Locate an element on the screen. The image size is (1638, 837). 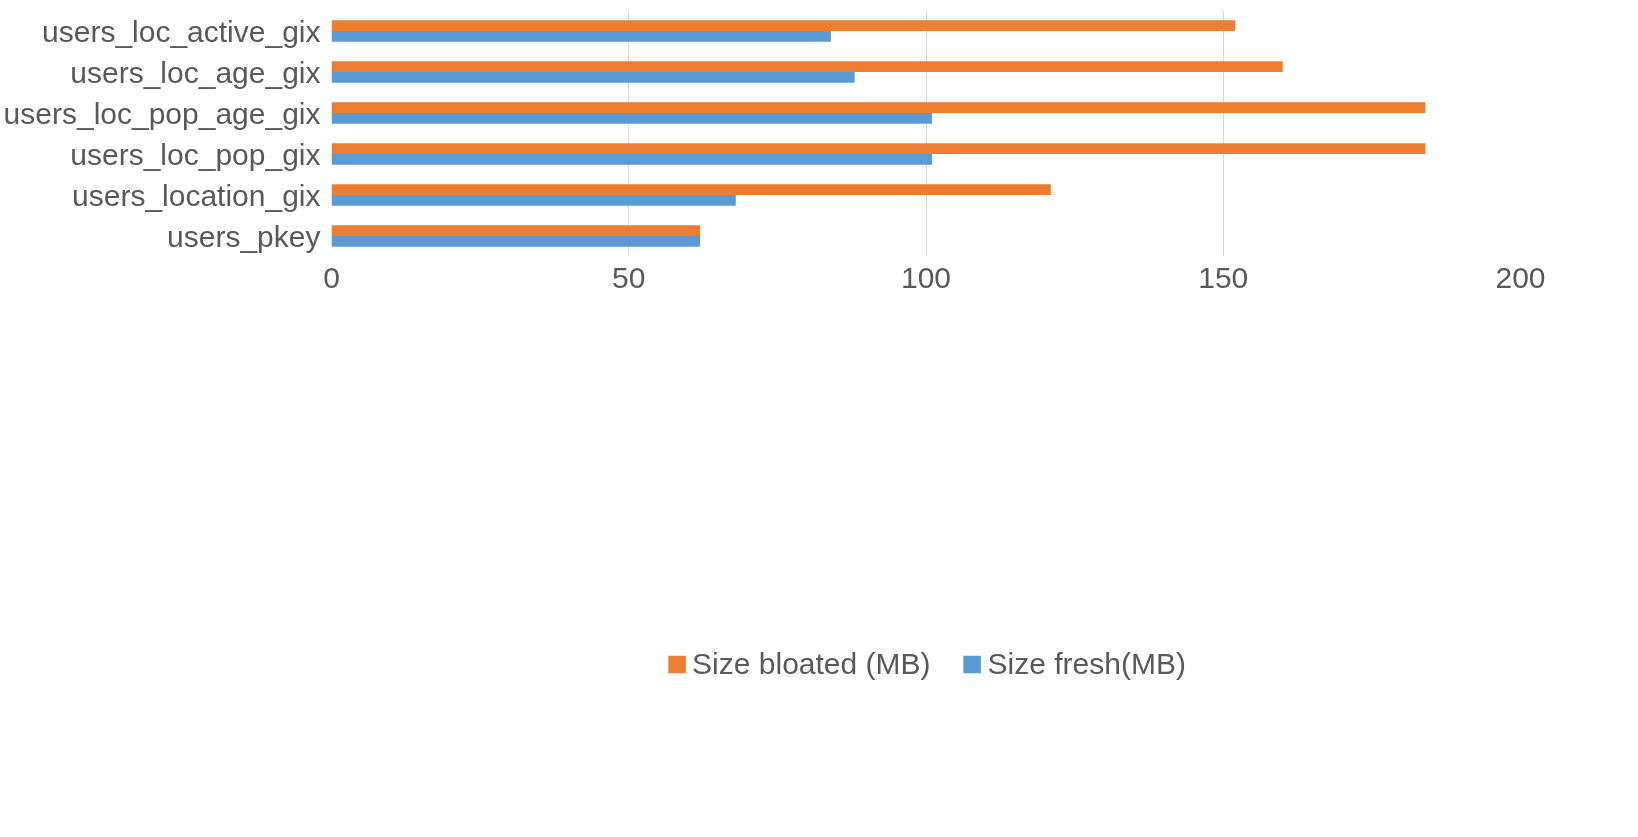
legend-label: Size bloated (MB) is located at coordinates (811, 664).